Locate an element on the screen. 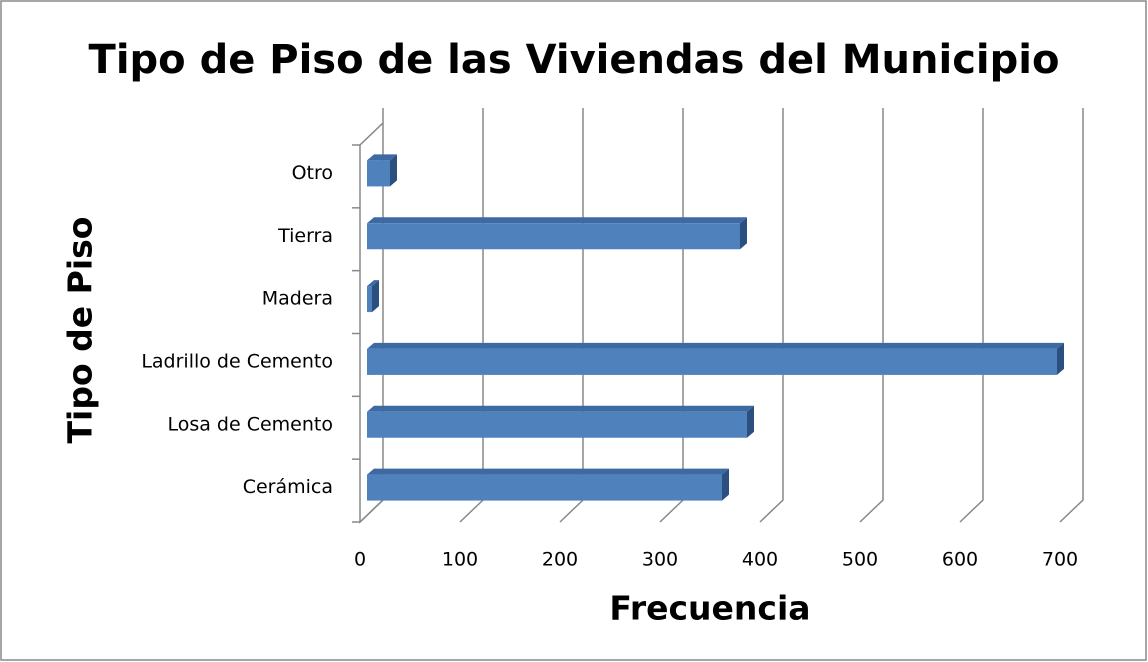  y-tick-label: Otro is located at coordinates (312, 173).